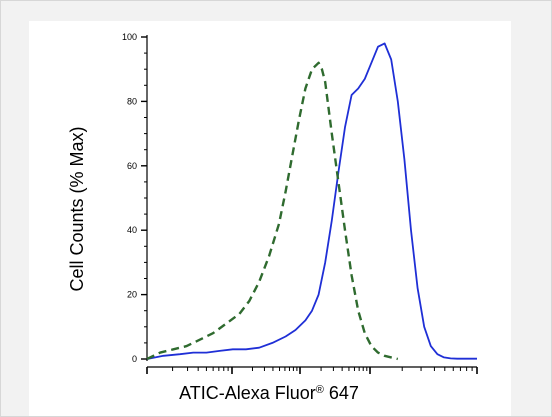 The height and width of the screenshot is (417, 552). I want to click on y-tick-label: 40, so click(132, 230).